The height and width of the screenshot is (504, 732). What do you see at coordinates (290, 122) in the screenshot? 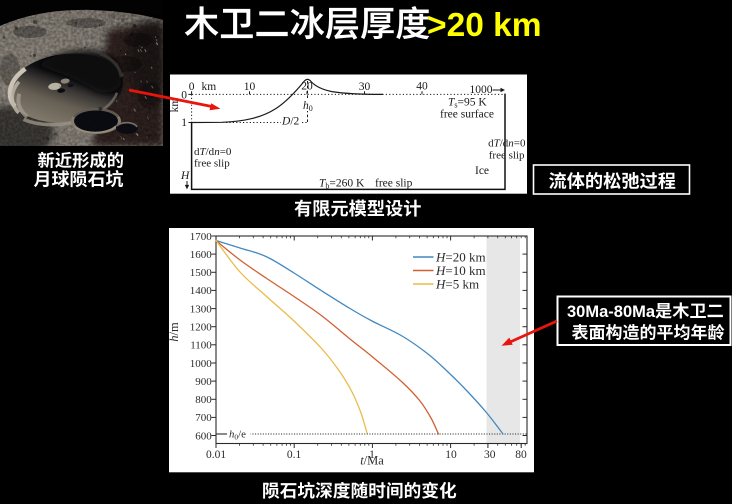
I see `svg-text: D/2` at bounding box center [290, 122].